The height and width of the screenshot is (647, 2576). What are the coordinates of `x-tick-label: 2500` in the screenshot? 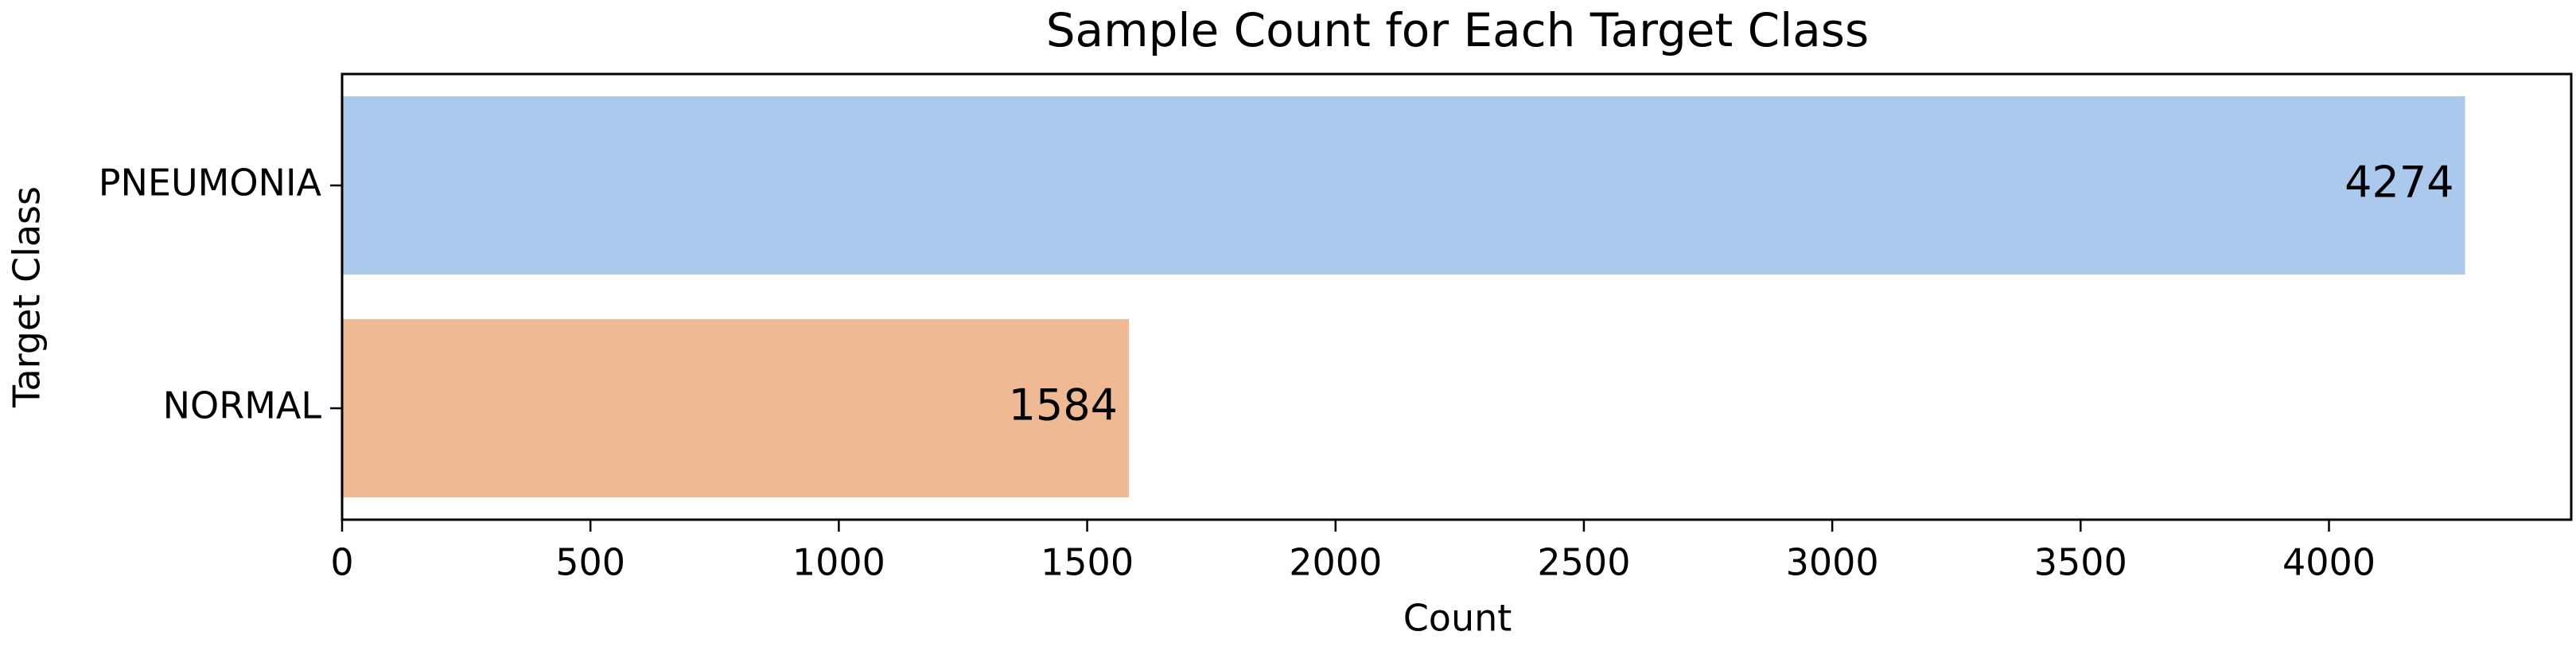 It's located at (1584, 562).